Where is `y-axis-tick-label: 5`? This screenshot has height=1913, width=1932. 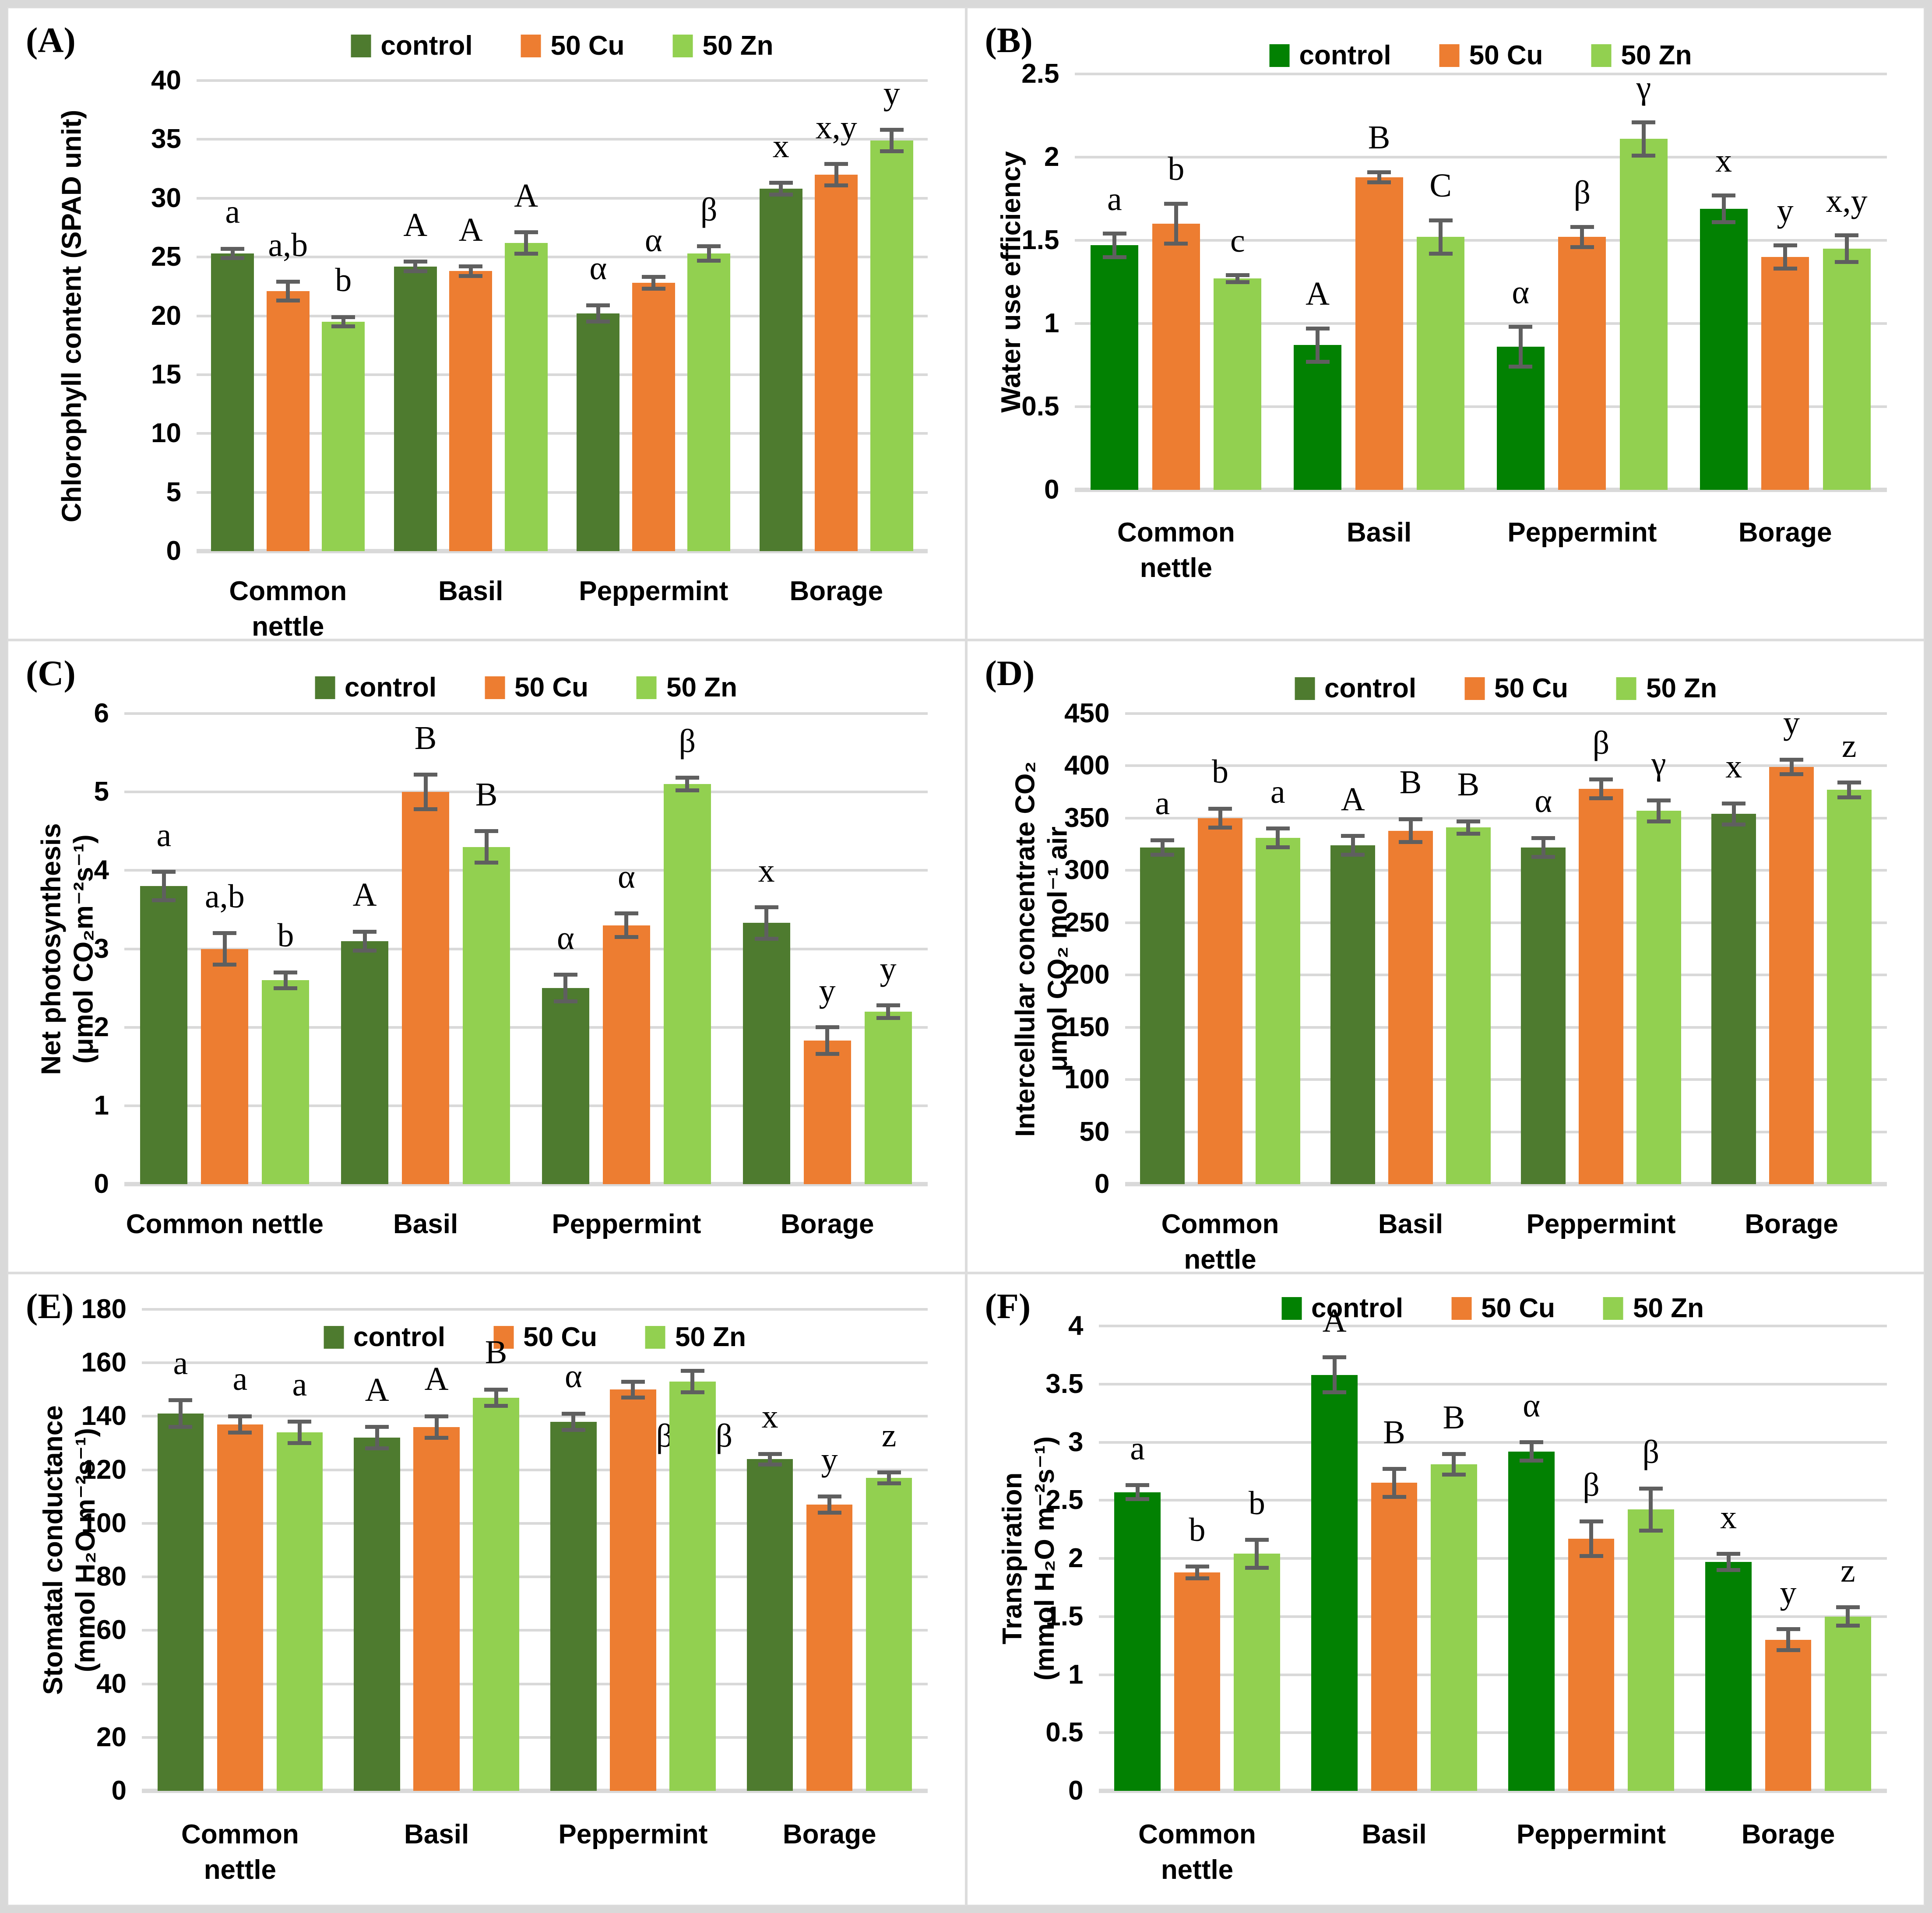 y-axis-tick-label: 5 is located at coordinates (101, 792).